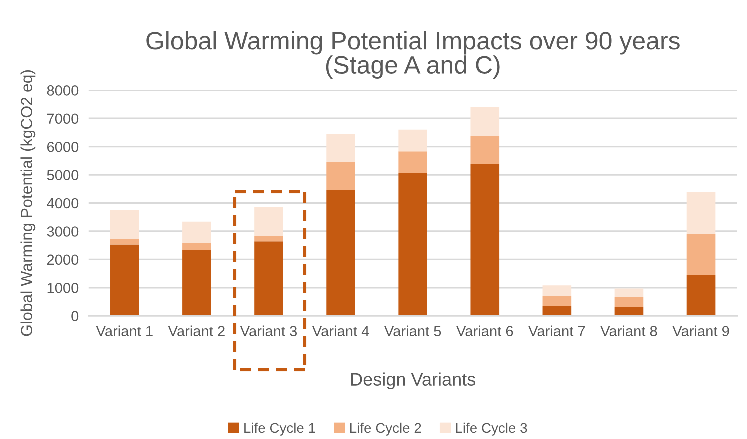  What do you see at coordinates (413, 331) in the screenshot?
I see `x-tick-label: Variant 5` at bounding box center [413, 331].